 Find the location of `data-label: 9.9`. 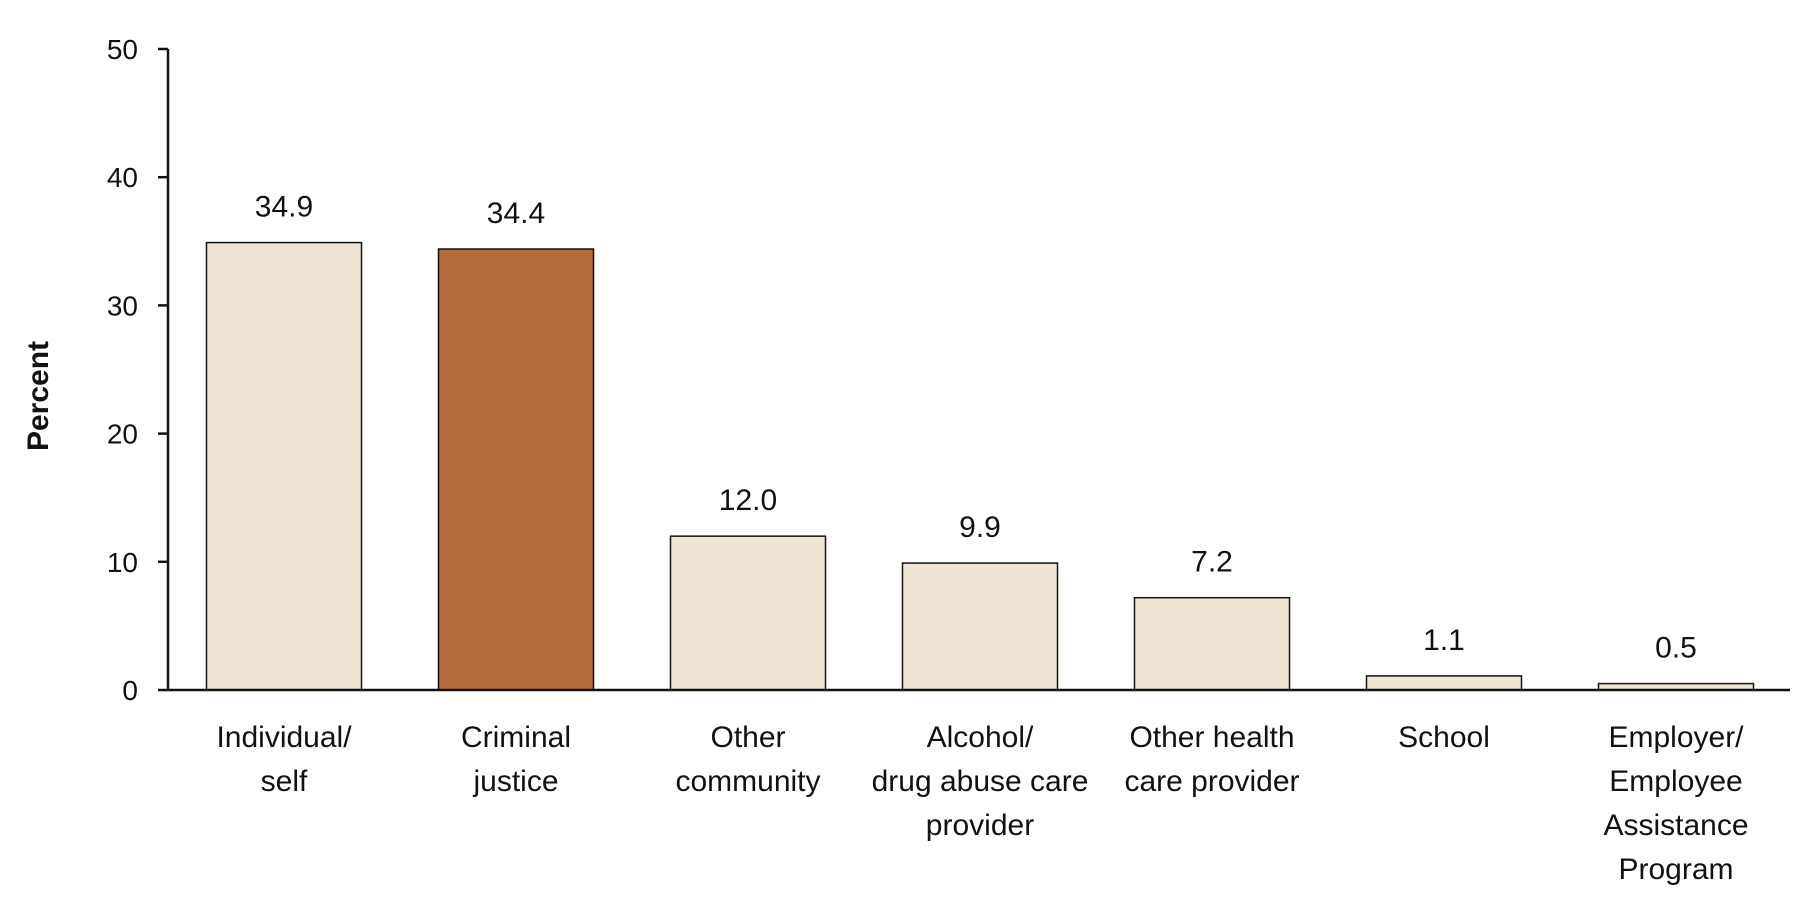

data-label: 9.9 is located at coordinates (980, 527).